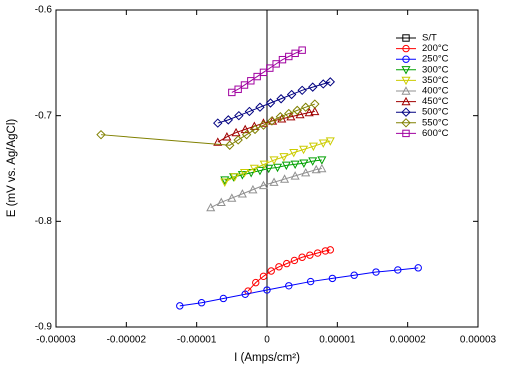 This screenshot has height=375, width=509. I want to click on legend-text: 200°C, so click(435, 48).